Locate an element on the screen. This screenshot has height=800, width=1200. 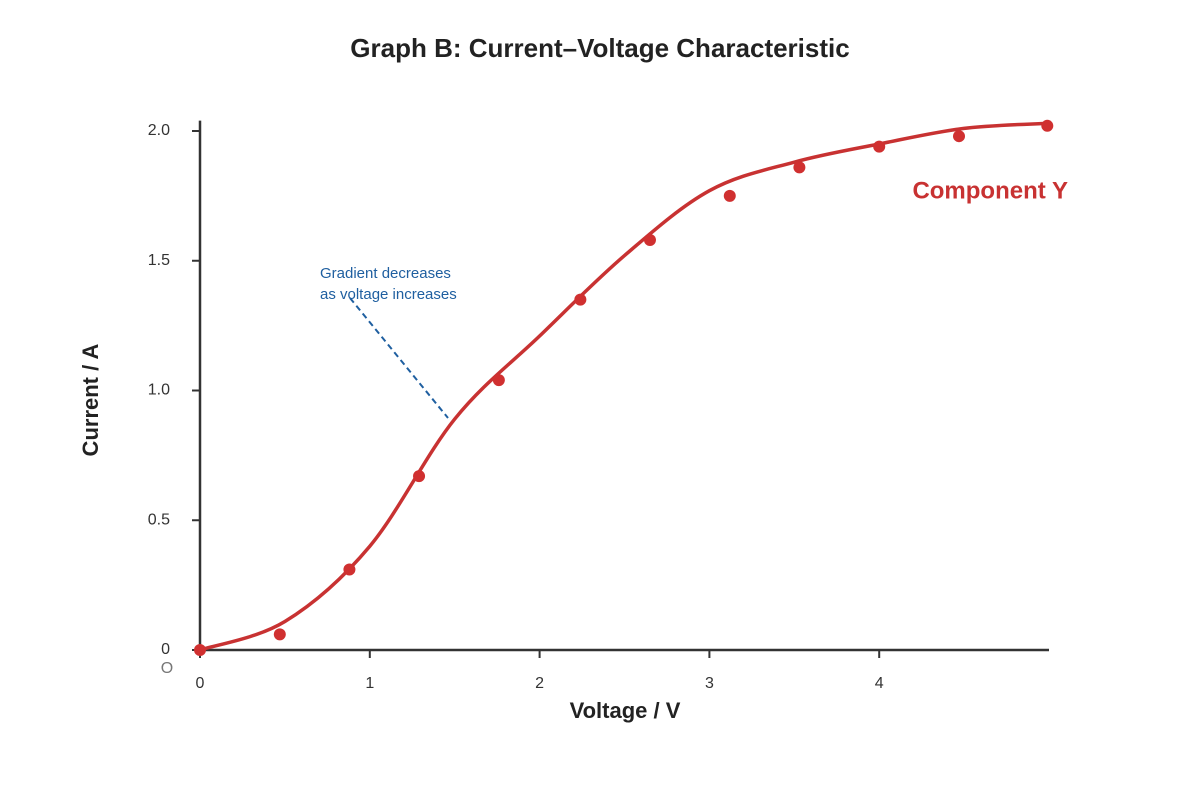
annotation-pointer is located at coordinates (399, 358).